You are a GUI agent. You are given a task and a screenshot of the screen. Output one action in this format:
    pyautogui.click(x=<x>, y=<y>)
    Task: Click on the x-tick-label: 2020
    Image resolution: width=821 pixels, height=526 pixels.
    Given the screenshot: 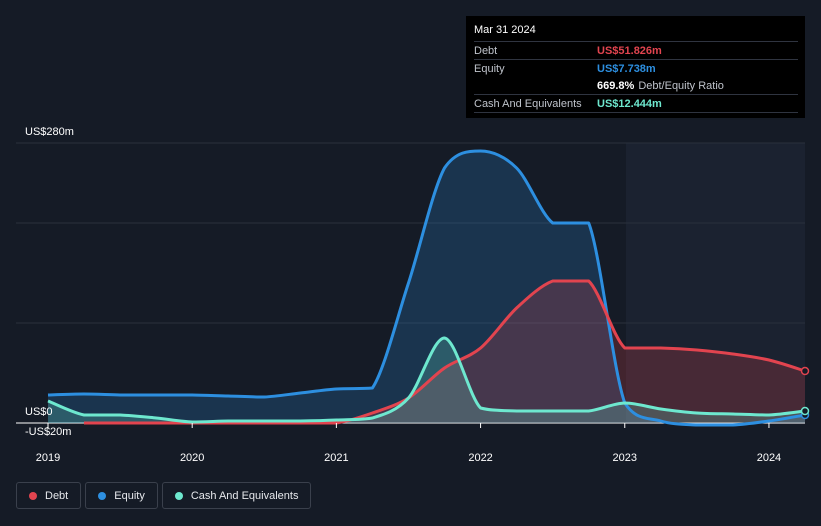 What is the action you would take?
    pyautogui.click(x=192, y=458)
    